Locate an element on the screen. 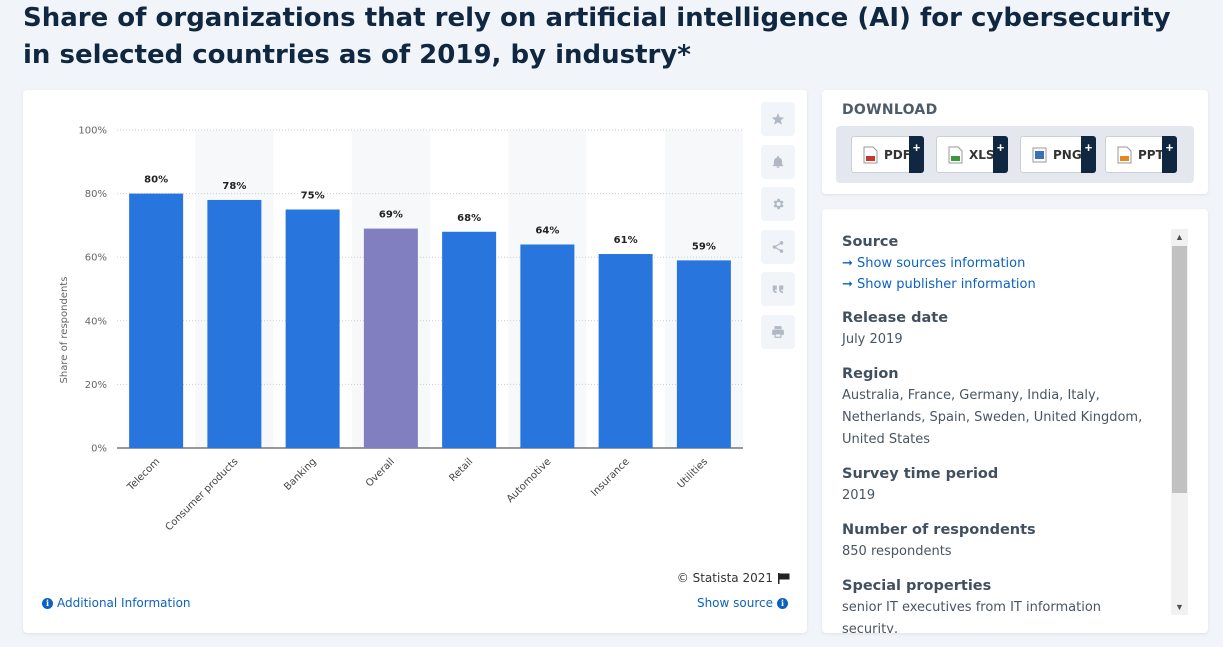 The width and height of the screenshot is (1223, 647). data-label: 80% is located at coordinates (156, 180).